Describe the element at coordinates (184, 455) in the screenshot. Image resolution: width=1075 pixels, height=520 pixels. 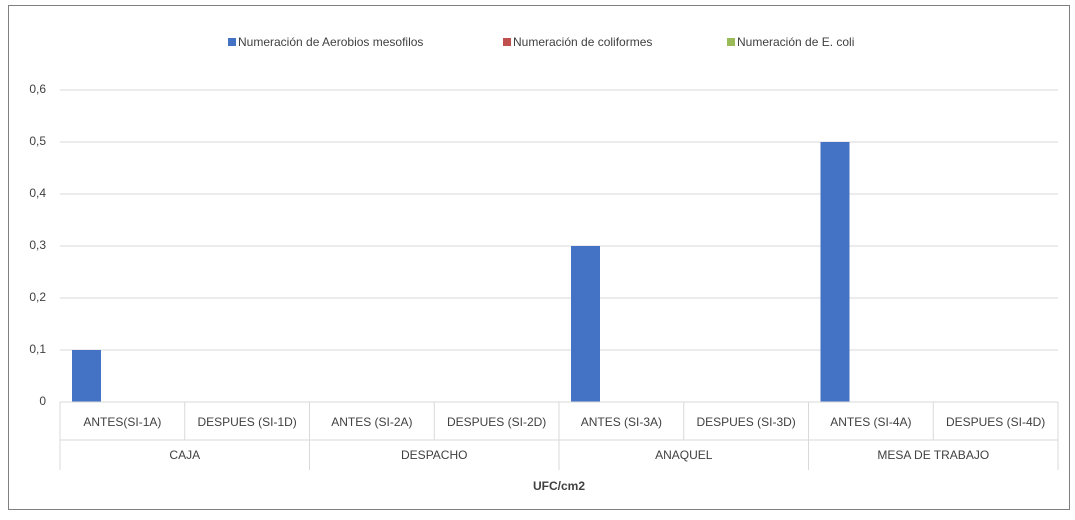
I see `x-group-label: CAJA` at that location.